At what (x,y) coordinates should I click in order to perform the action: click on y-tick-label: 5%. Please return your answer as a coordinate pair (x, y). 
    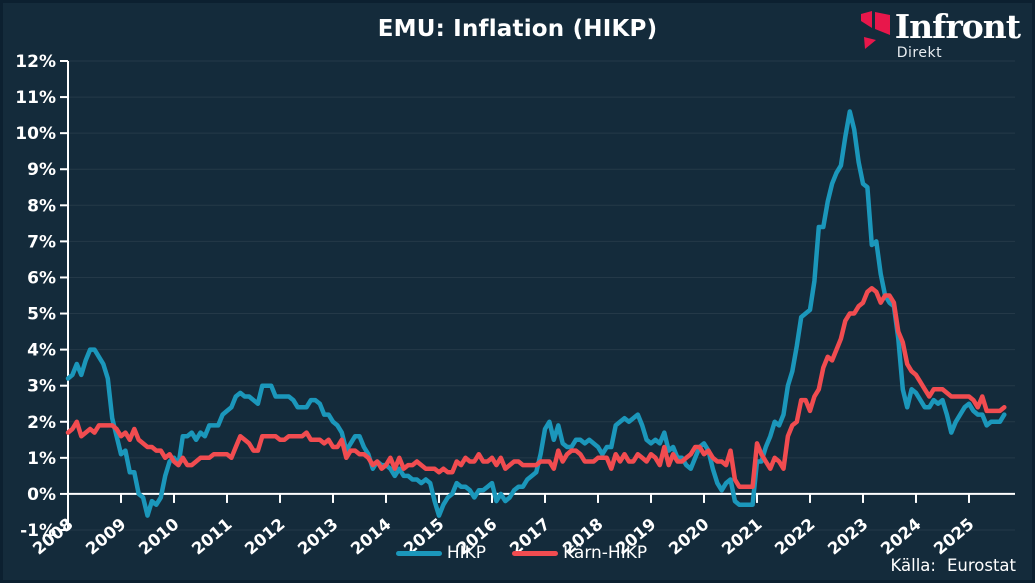
    Looking at the image, I should click on (41, 315).